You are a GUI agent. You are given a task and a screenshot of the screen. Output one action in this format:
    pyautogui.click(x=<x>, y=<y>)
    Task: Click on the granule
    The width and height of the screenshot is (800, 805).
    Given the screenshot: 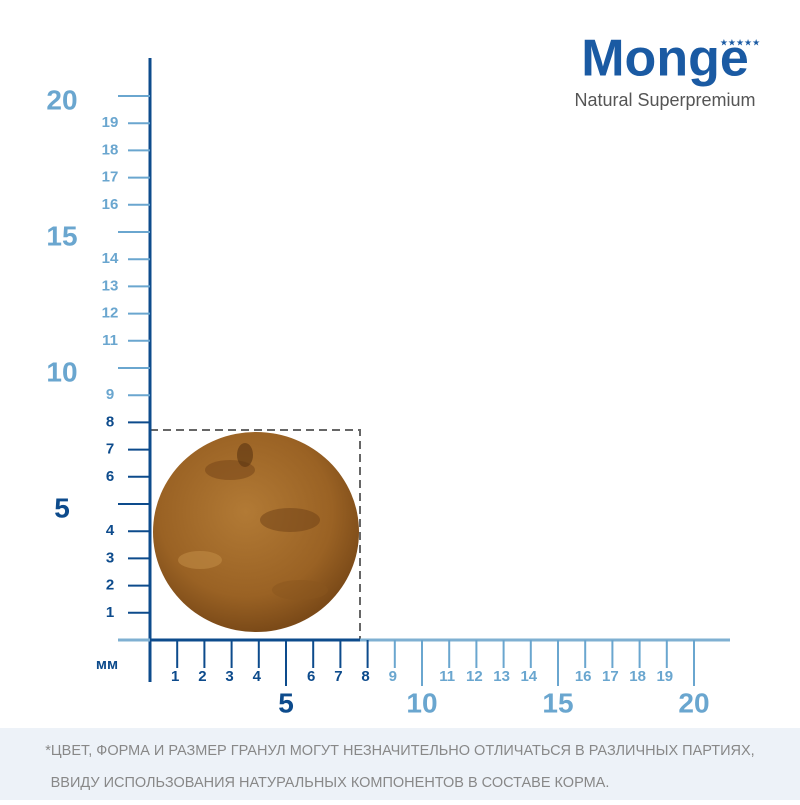 What is the action you would take?
    pyautogui.click(x=256, y=532)
    